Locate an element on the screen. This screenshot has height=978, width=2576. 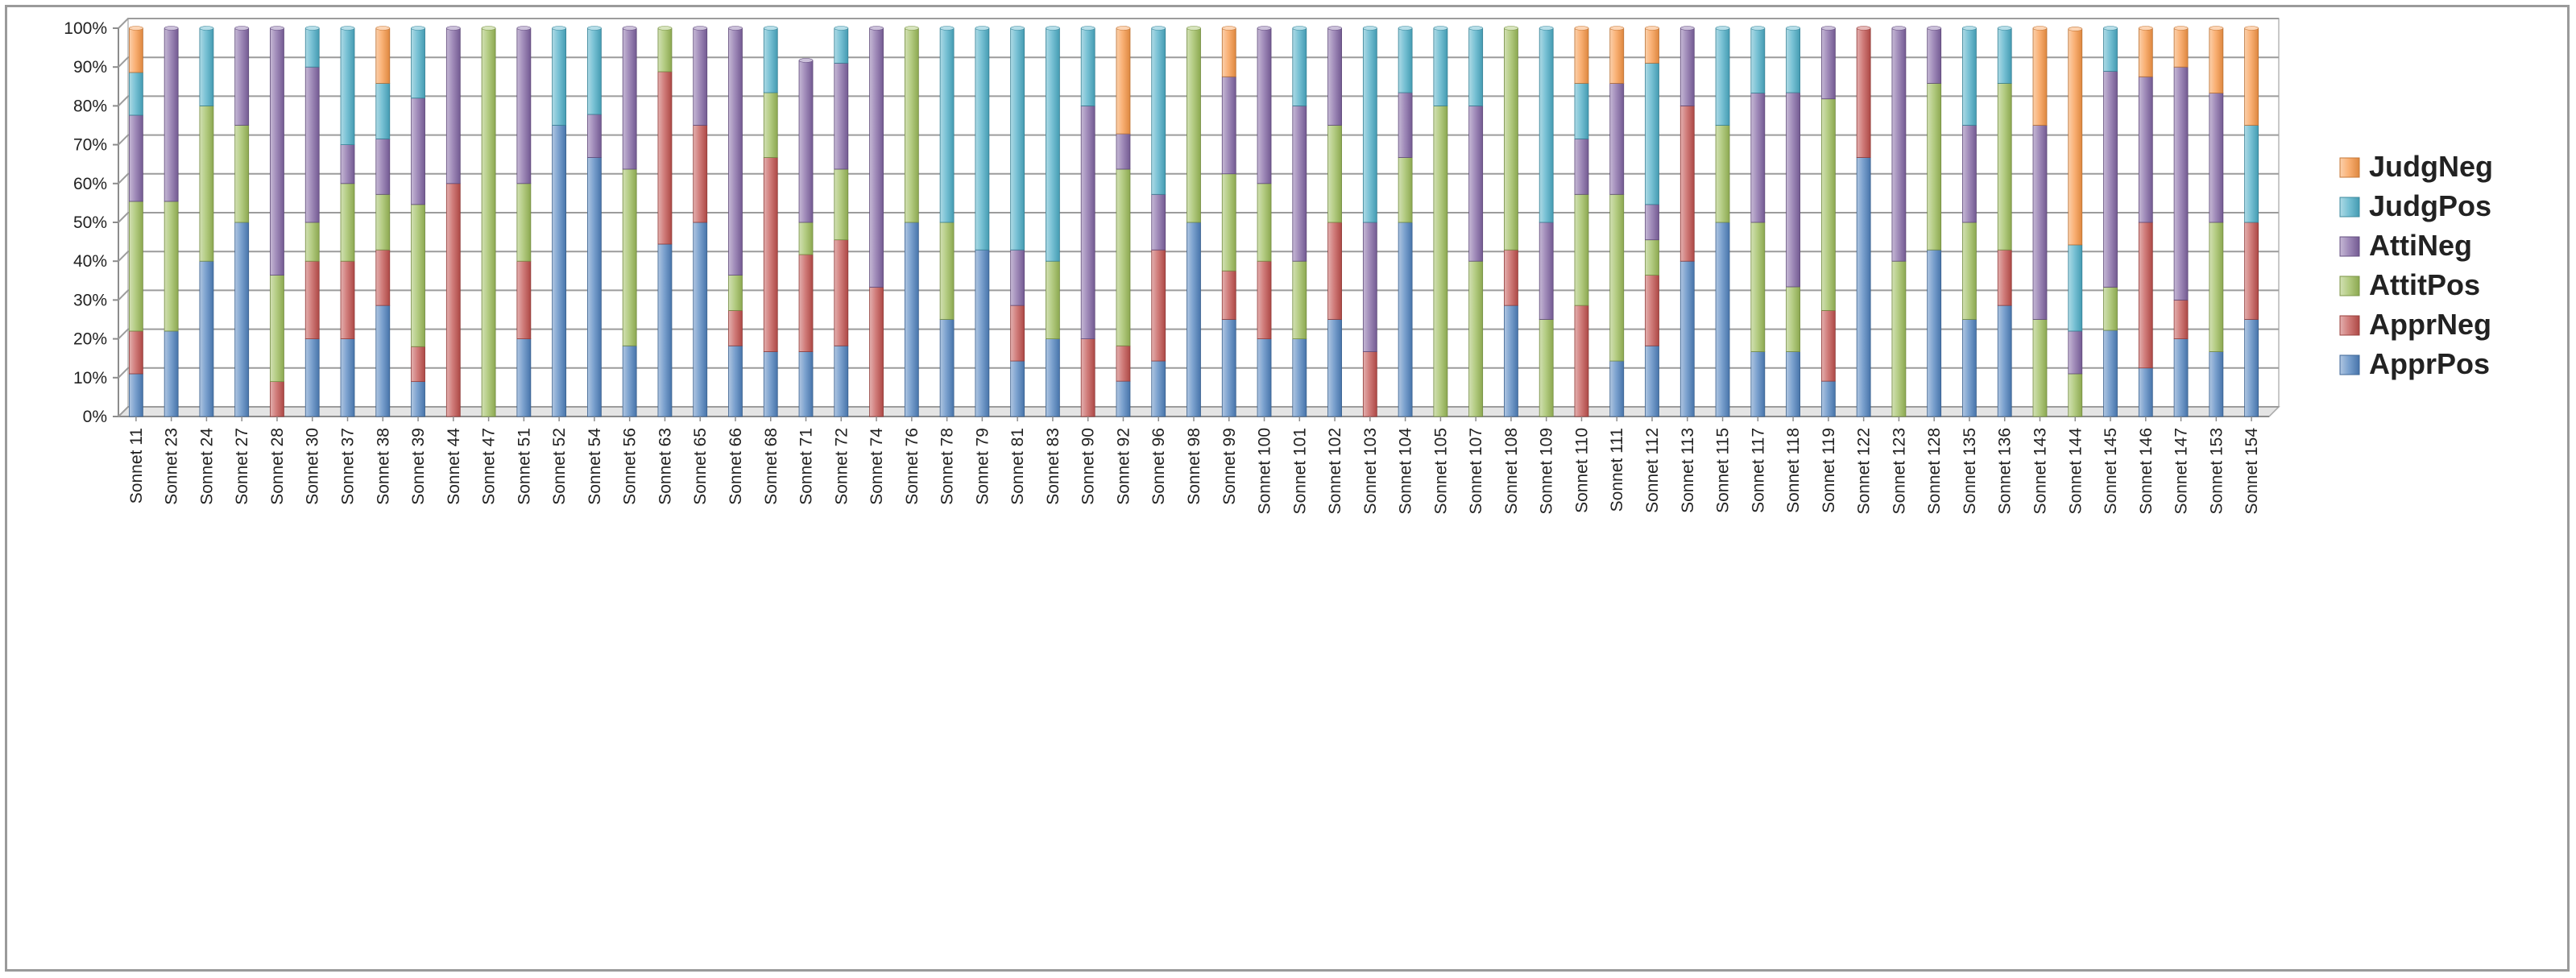
gridline is located at coordinates (1198, 334).